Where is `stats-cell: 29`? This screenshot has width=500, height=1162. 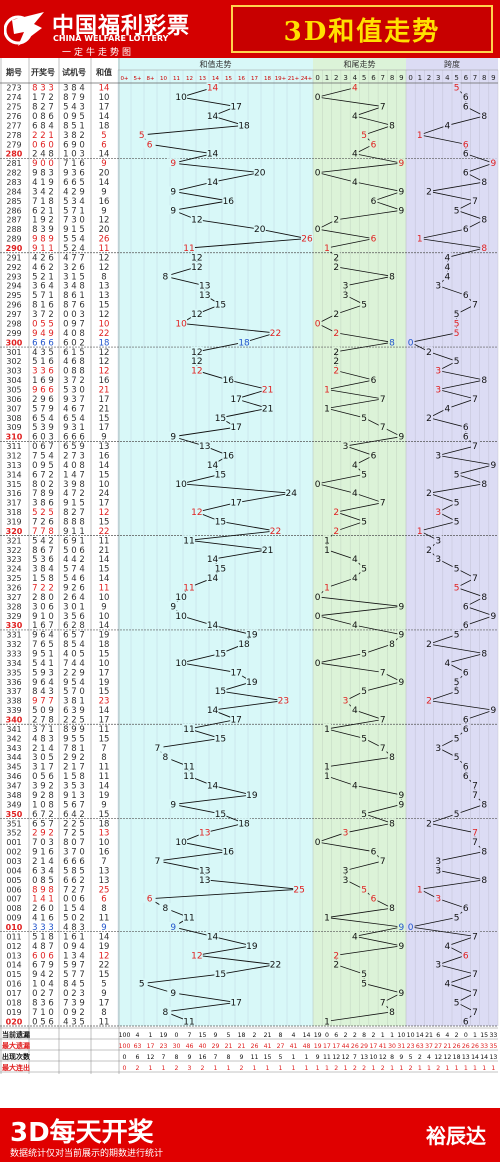
stats-cell: 29 is located at coordinates (364, 1046).